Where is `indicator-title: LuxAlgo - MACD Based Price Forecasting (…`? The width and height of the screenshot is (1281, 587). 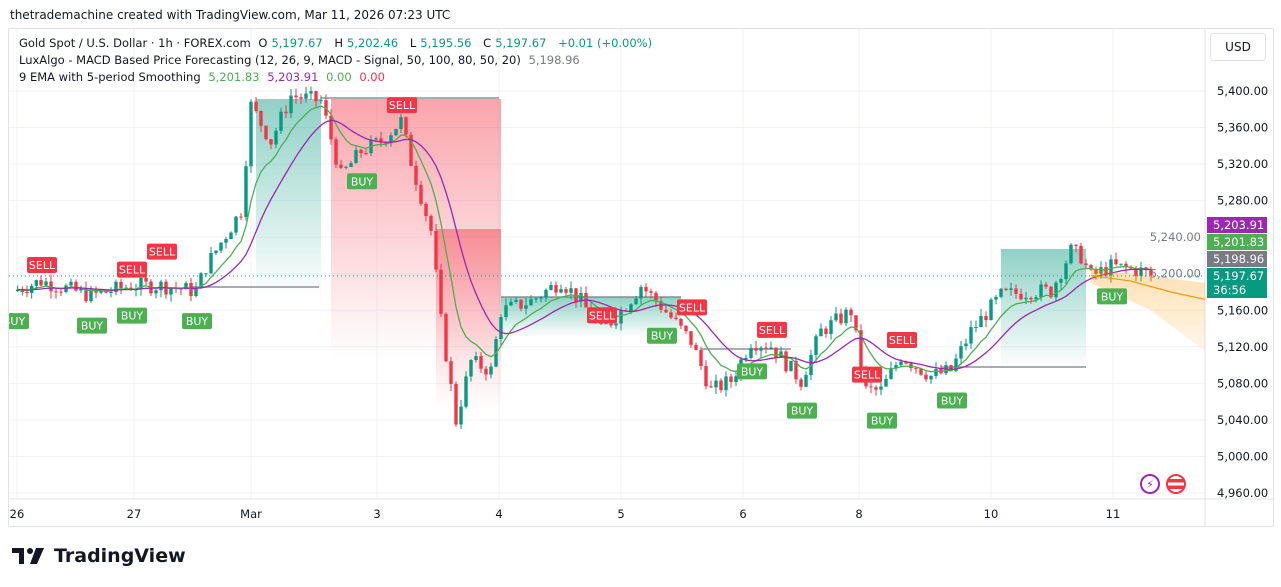 indicator-title: LuxAlgo - MACD Based Price Forecasting (… is located at coordinates (270, 60).